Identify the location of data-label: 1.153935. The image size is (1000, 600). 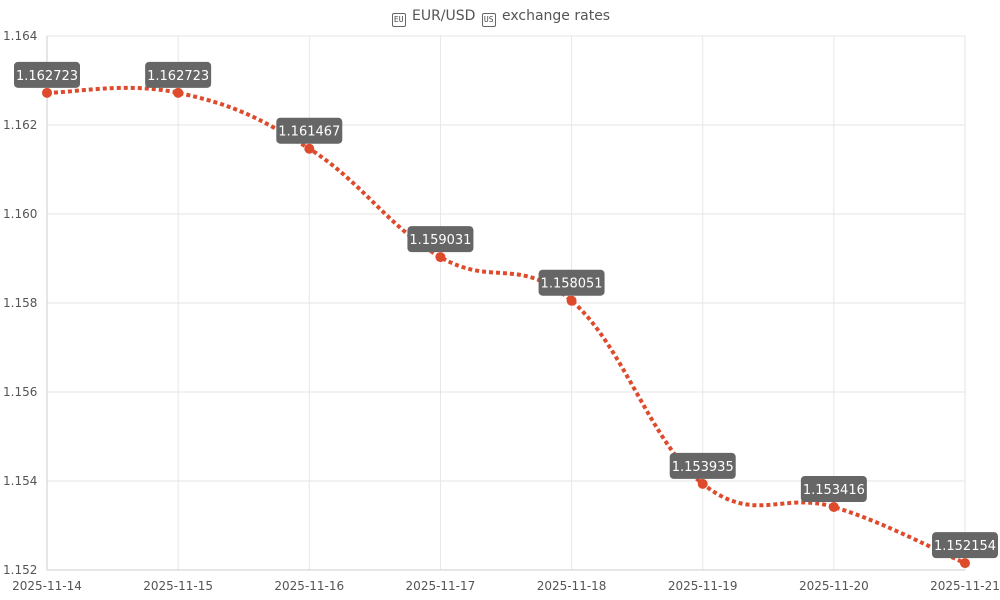
(703, 467).